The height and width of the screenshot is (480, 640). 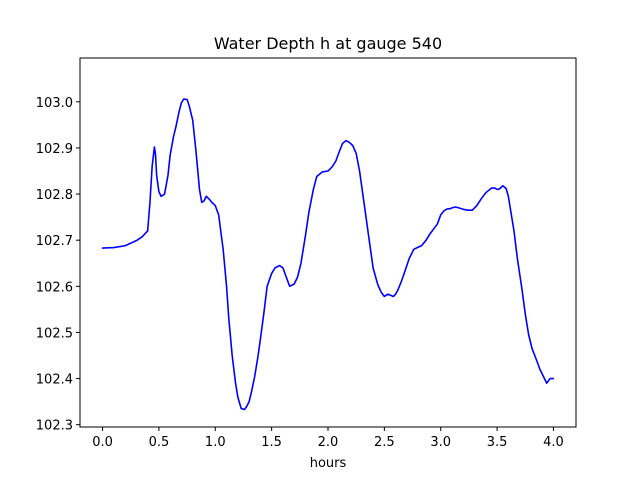 What do you see at coordinates (54, 287) in the screenshot?
I see `y-tick-label: 102.6` at bounding box center [54, 287].